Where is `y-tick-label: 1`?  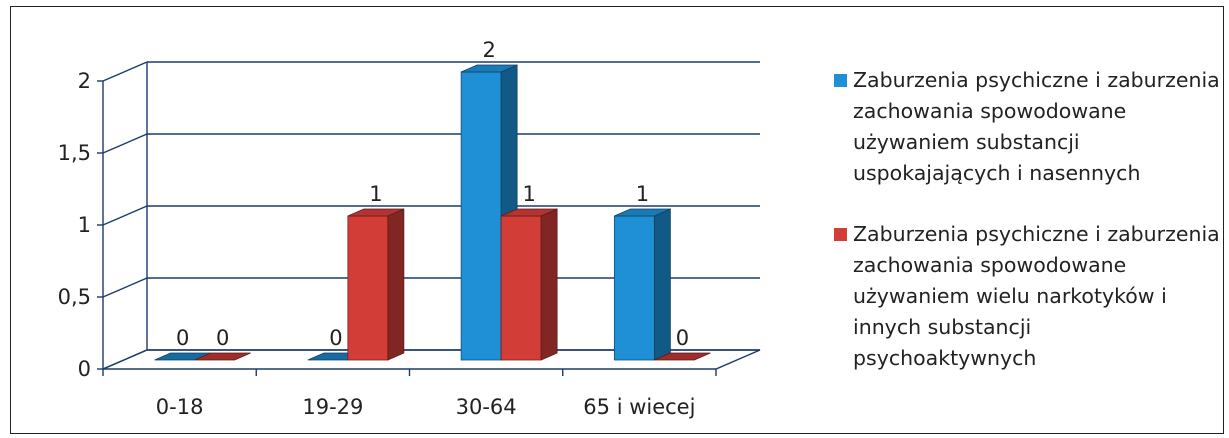 y-tick-label: 1 is located at coordinates (84, 225).